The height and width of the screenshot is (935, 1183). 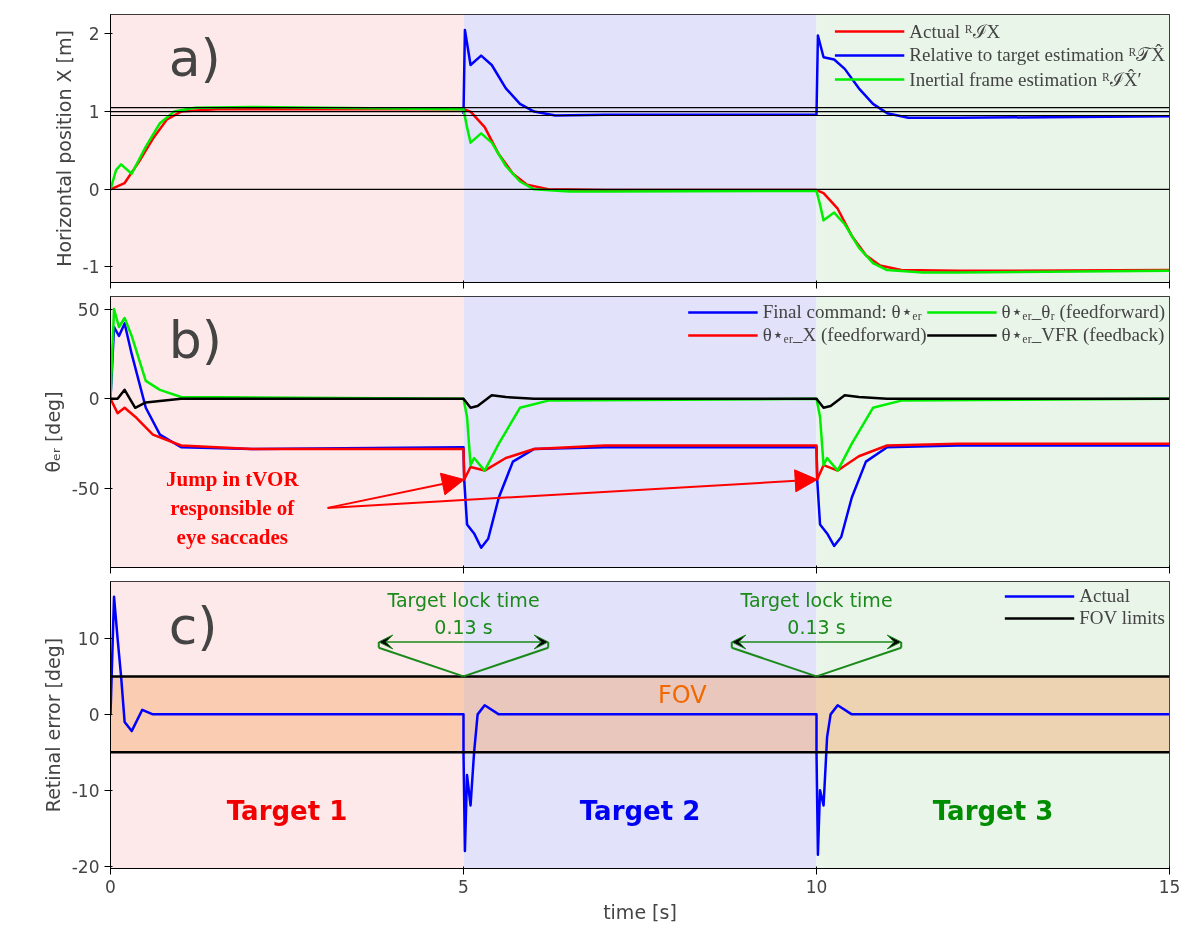 What do you see at coordinates (85, 790) in the screenshot?
I see `y-tick-label: -10` at bounding box center [85, 790].